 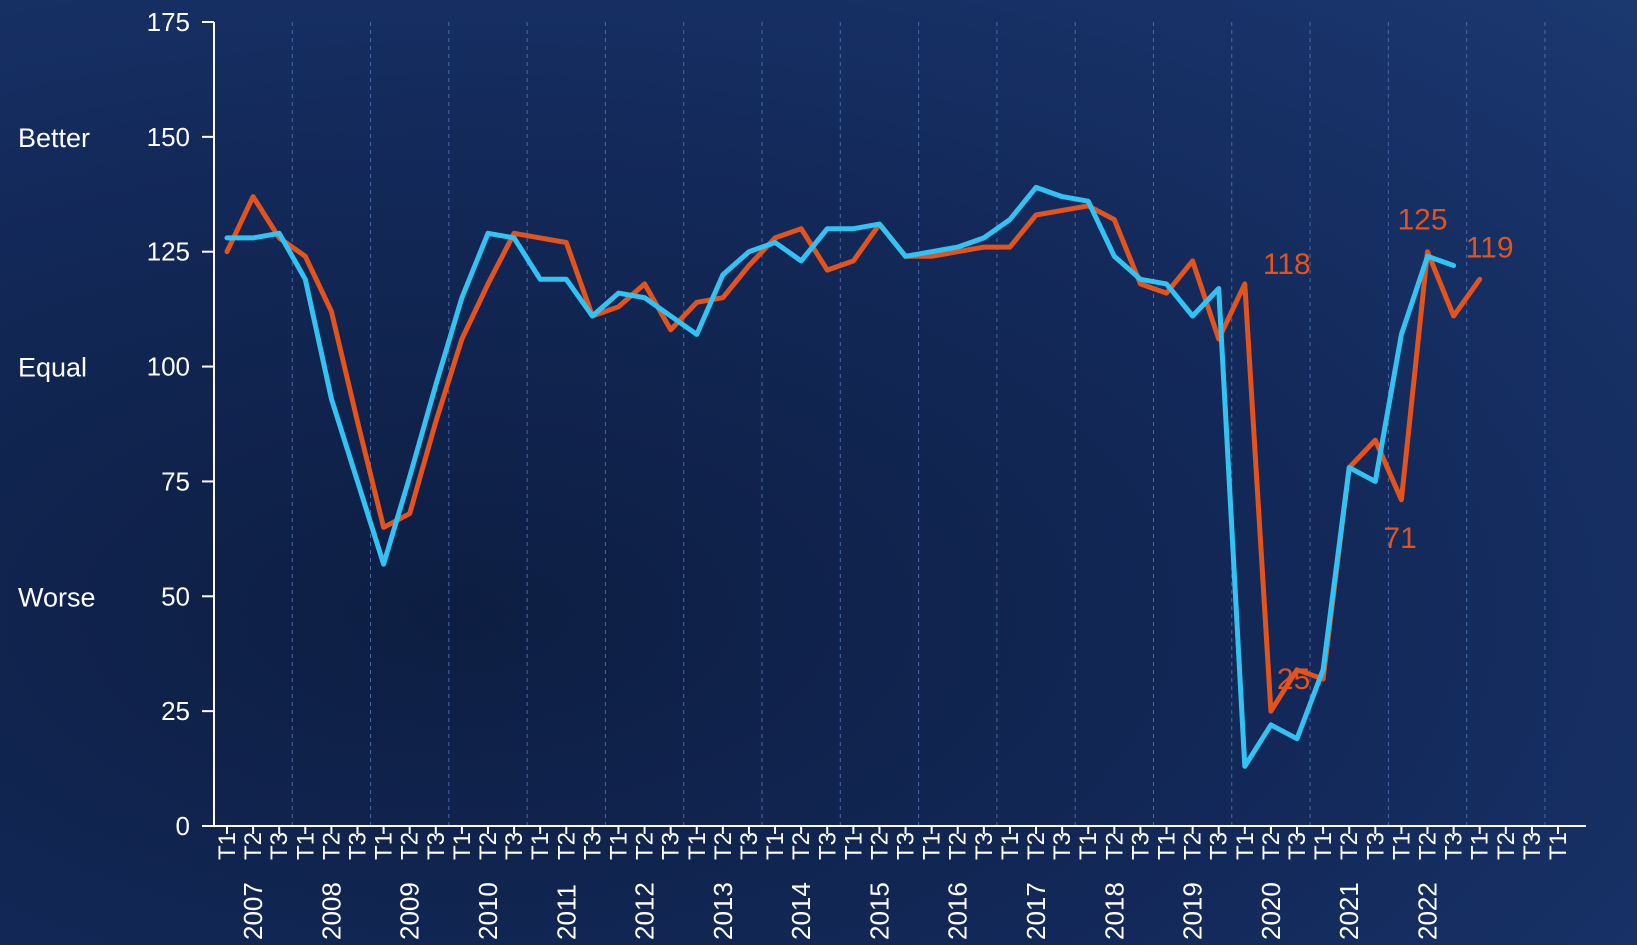 I want to click on year-label: 2018, so click(x=1114, y=911).